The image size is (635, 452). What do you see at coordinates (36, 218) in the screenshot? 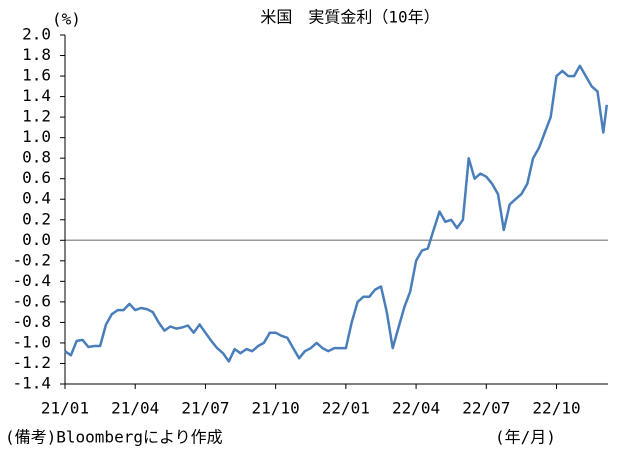
I see `y-tick-label: 0.2` at bounding box center [36, 218].